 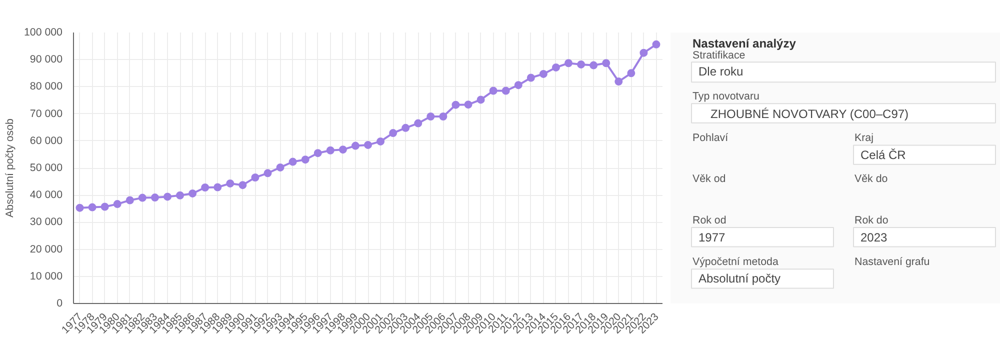 I want to click on text: Rok od, so click(x=709, y=220).